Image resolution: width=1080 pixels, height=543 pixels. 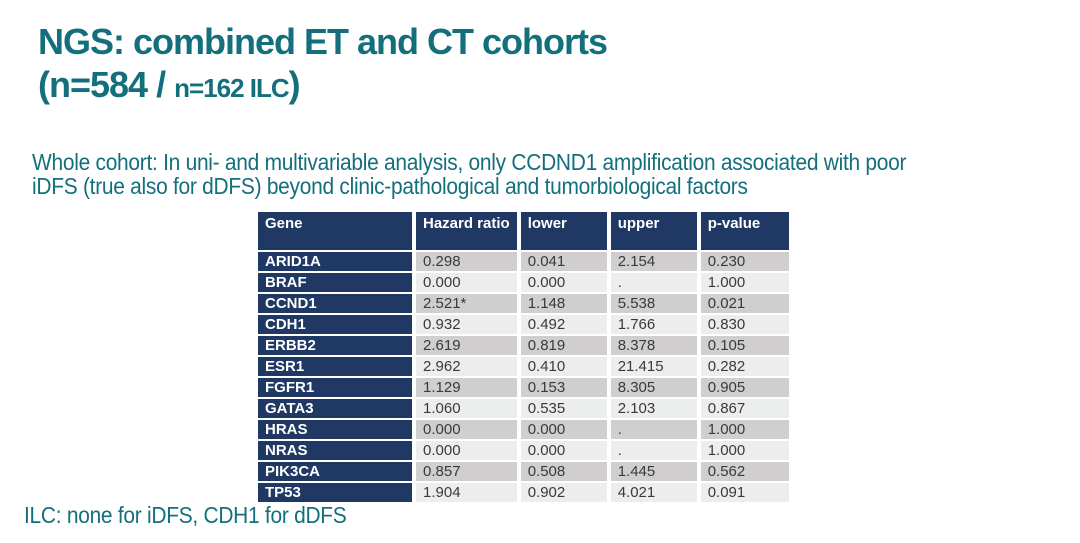 What do you see at coordinates (335, 303) in the screenshot?
I see `gene-cell: CCND1` at bounding box center [335, 303].